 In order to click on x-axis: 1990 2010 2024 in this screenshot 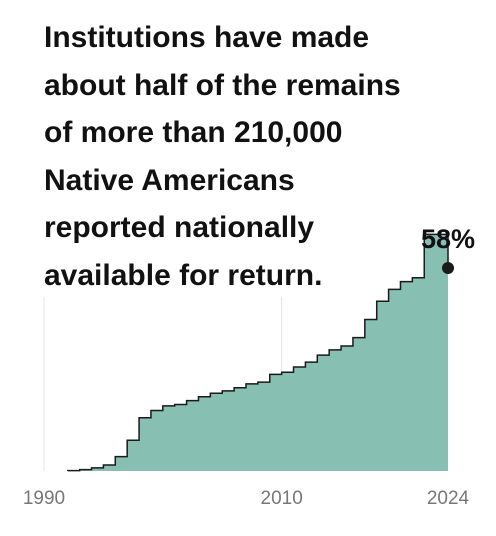, I will do `click(246, 498)`.